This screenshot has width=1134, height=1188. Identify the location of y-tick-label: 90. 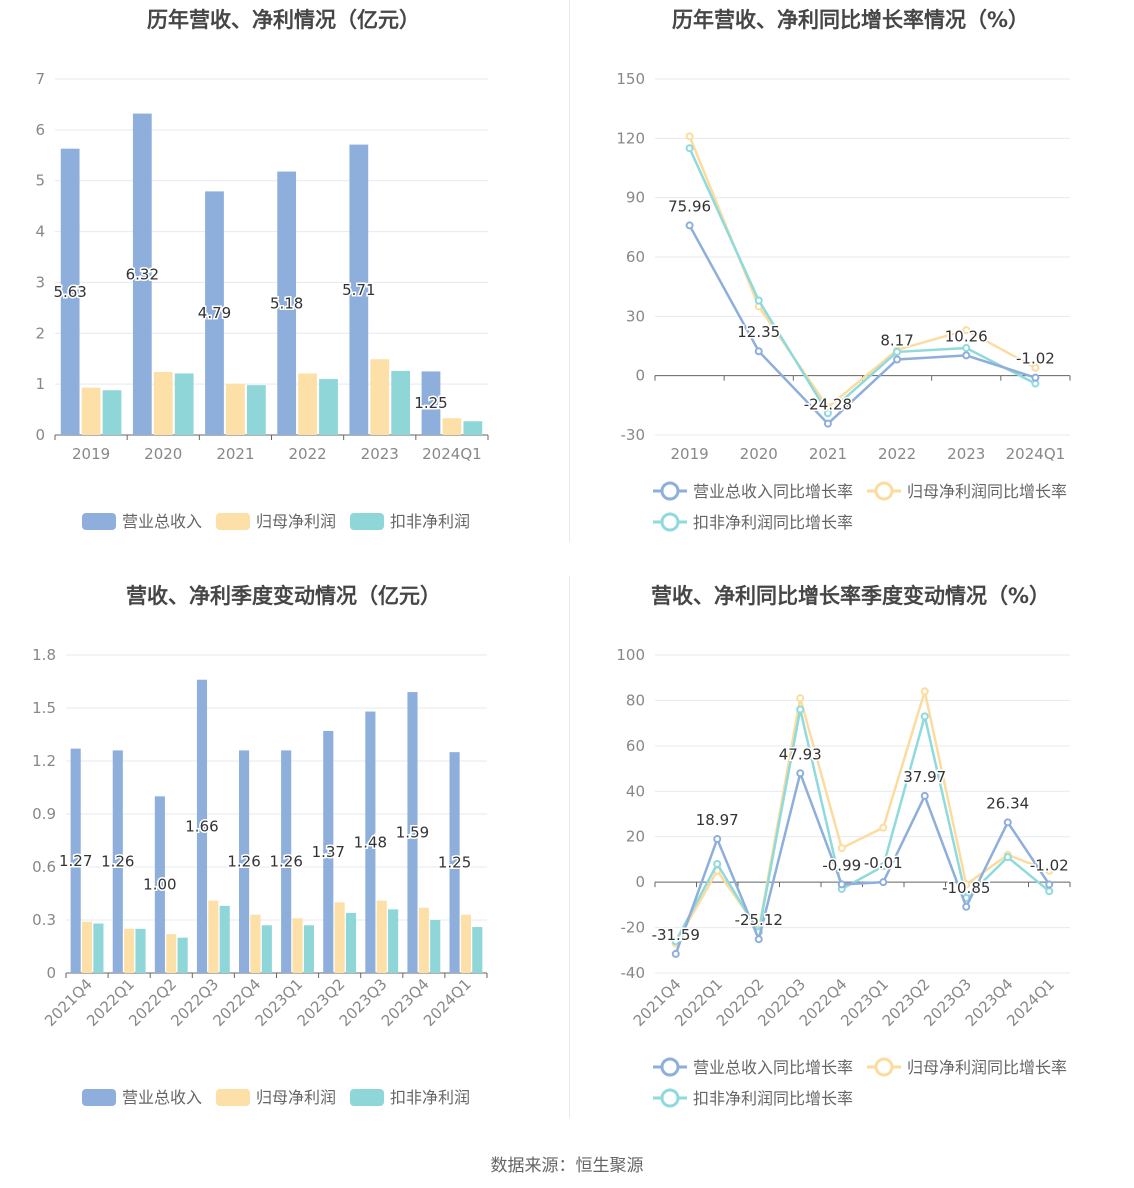
(635, 198).